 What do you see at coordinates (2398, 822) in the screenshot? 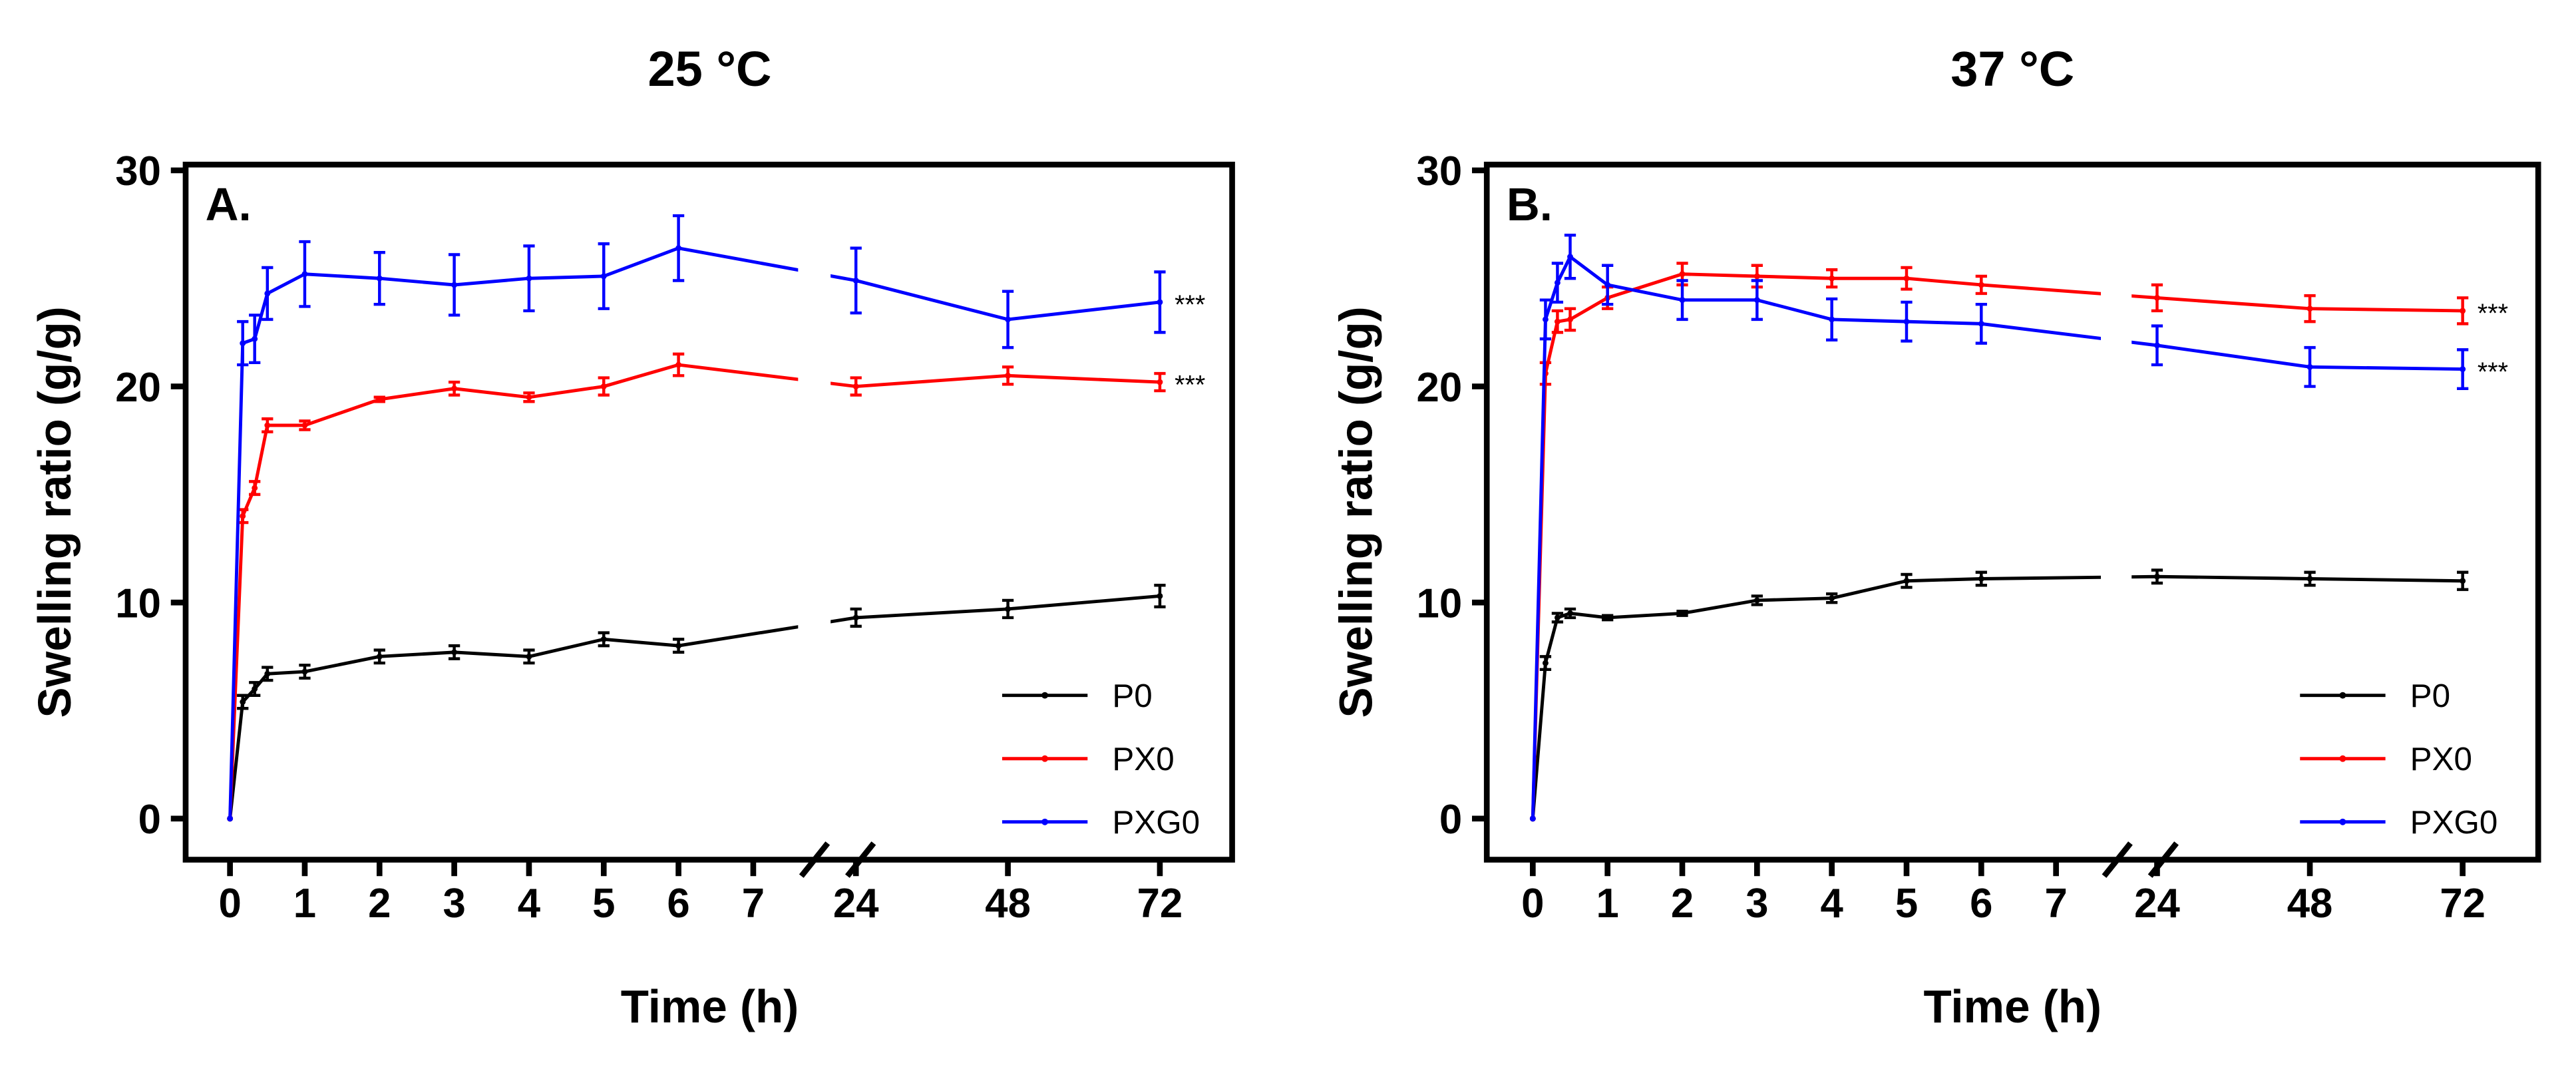
I see `legend-item-pxg0: PXG0` at bounding box center [2398, 822].